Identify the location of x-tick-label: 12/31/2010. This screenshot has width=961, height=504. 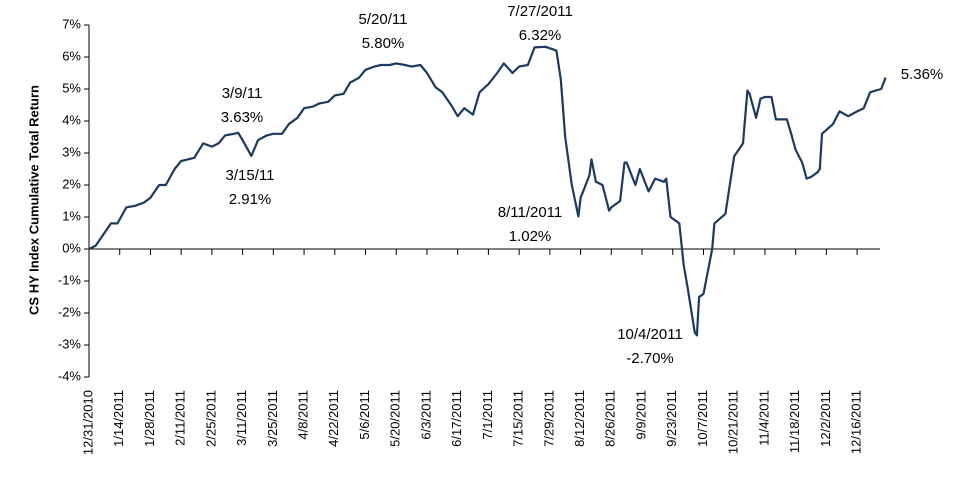
(87, 422).